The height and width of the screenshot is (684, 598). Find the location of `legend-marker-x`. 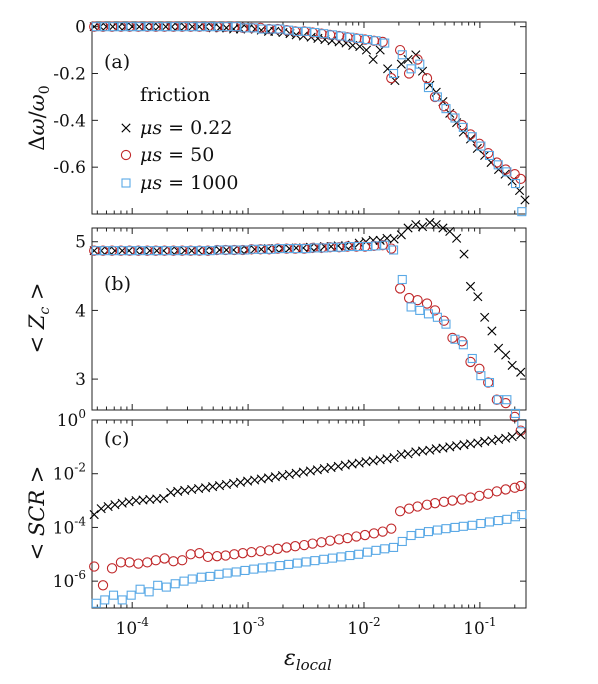

legend-marker-x is located at coordinates (126, 128).